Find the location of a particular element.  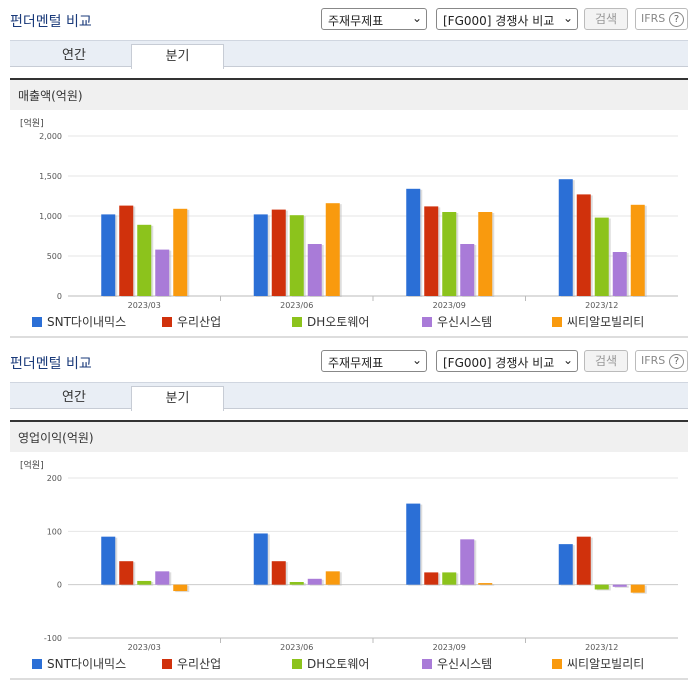

y-tick-label: -100 is located at coordinates (53, 638).